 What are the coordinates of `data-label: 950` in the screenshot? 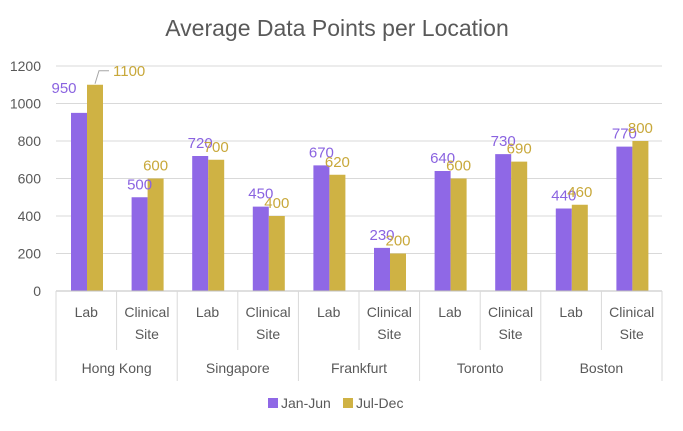 It's located at (63, 88).